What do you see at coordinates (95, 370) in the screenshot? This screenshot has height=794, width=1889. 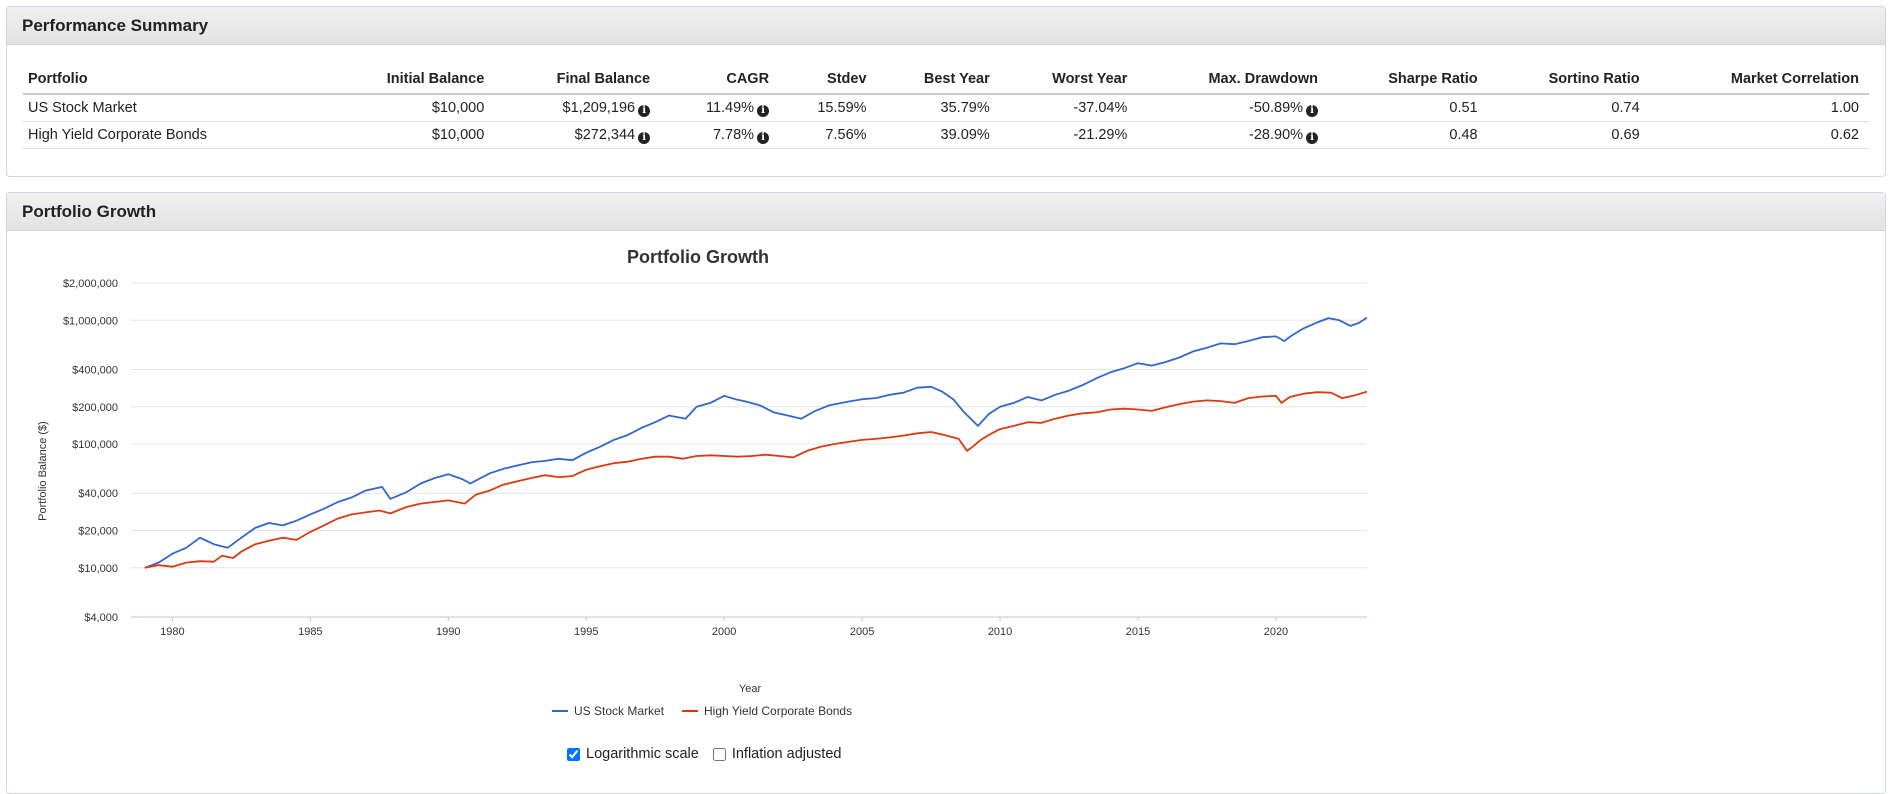 I see `y-tick-label: $400,000` at bounding box center [95, 370].